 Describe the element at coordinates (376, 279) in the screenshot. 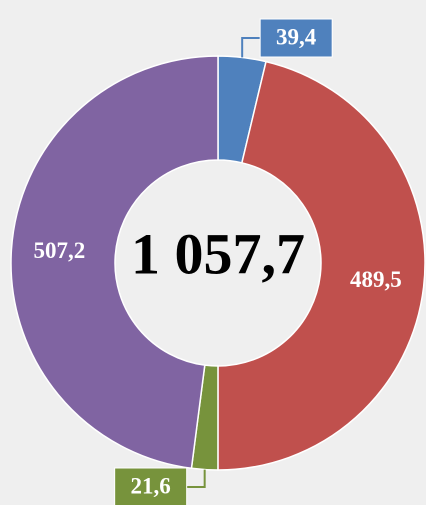

I see `value-label: 489,5` at that location.